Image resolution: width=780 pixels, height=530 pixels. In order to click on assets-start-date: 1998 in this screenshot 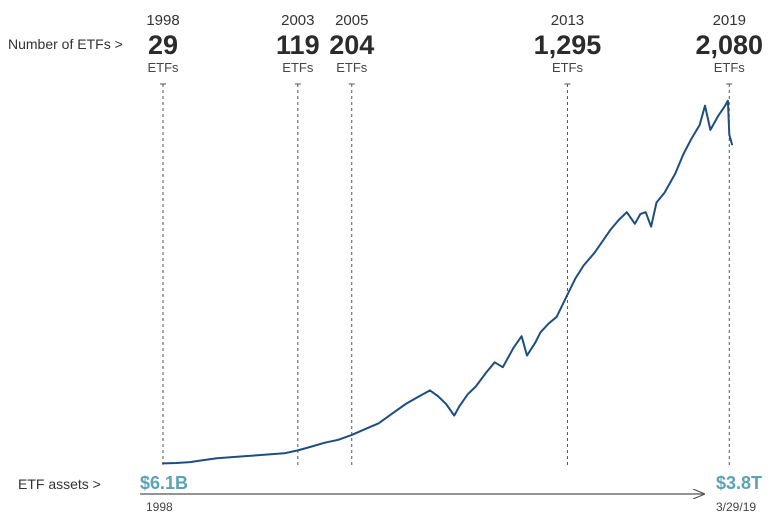, I will do `click(159, 507)`.